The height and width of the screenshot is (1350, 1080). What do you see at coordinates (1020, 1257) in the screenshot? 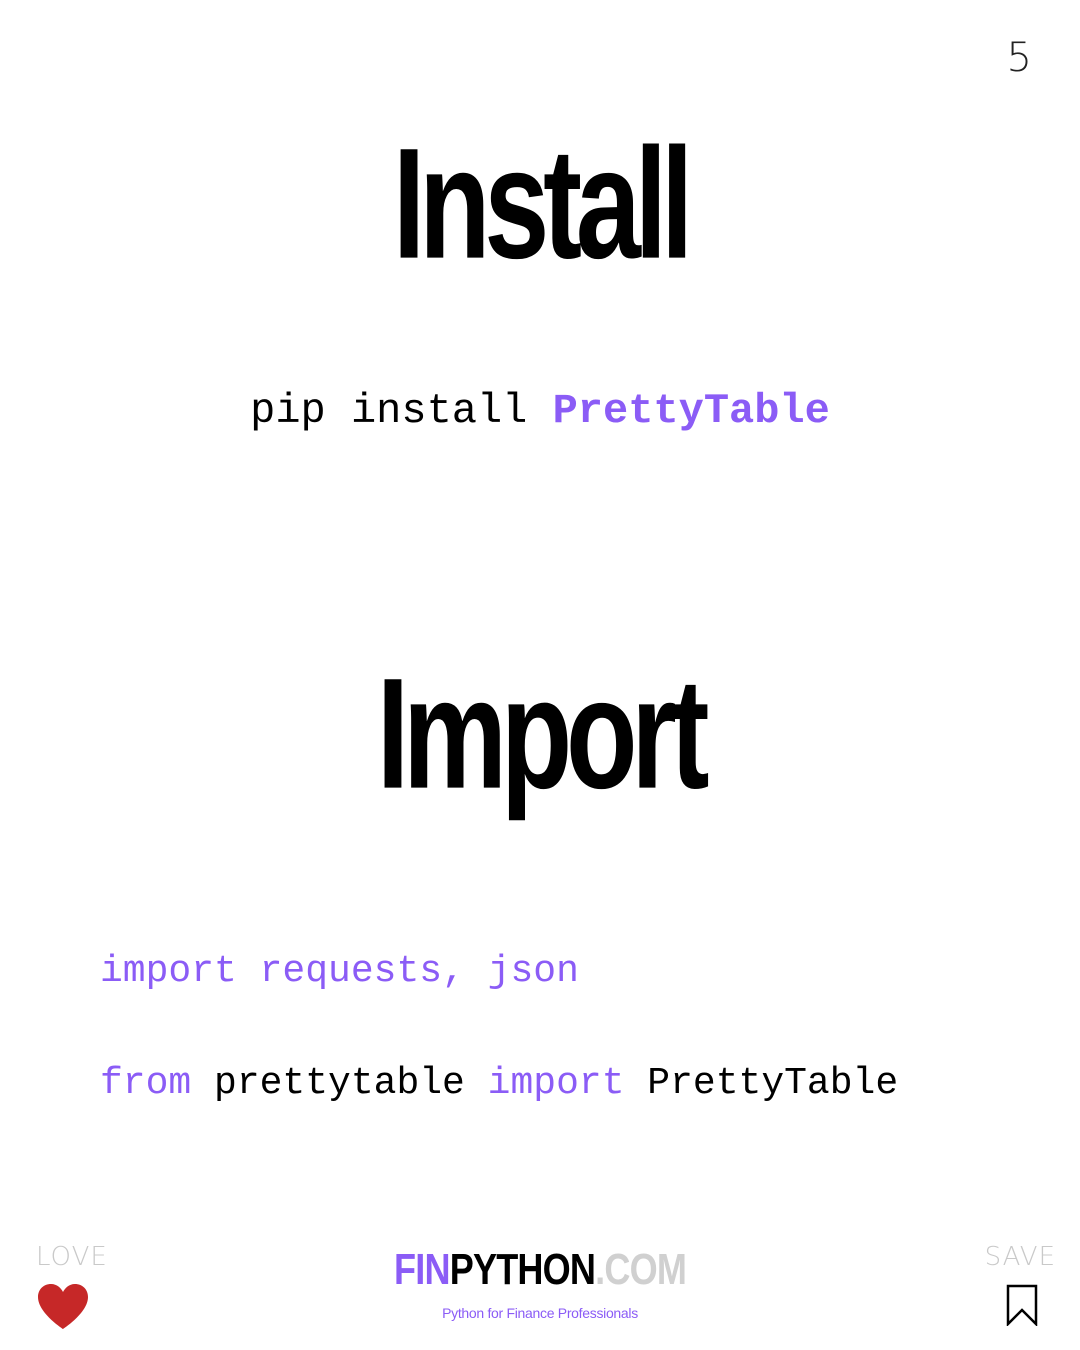
I see `save-label: SAVE` at bounding box center [1020, 1257].